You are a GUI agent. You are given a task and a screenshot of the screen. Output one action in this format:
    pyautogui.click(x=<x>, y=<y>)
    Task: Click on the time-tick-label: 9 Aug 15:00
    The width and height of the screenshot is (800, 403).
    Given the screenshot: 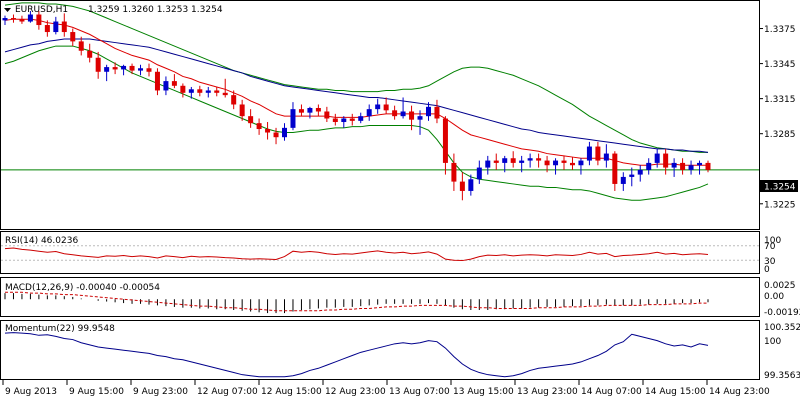 What is the action you would take?
    pyautogui.click(x=96, y=392)
    